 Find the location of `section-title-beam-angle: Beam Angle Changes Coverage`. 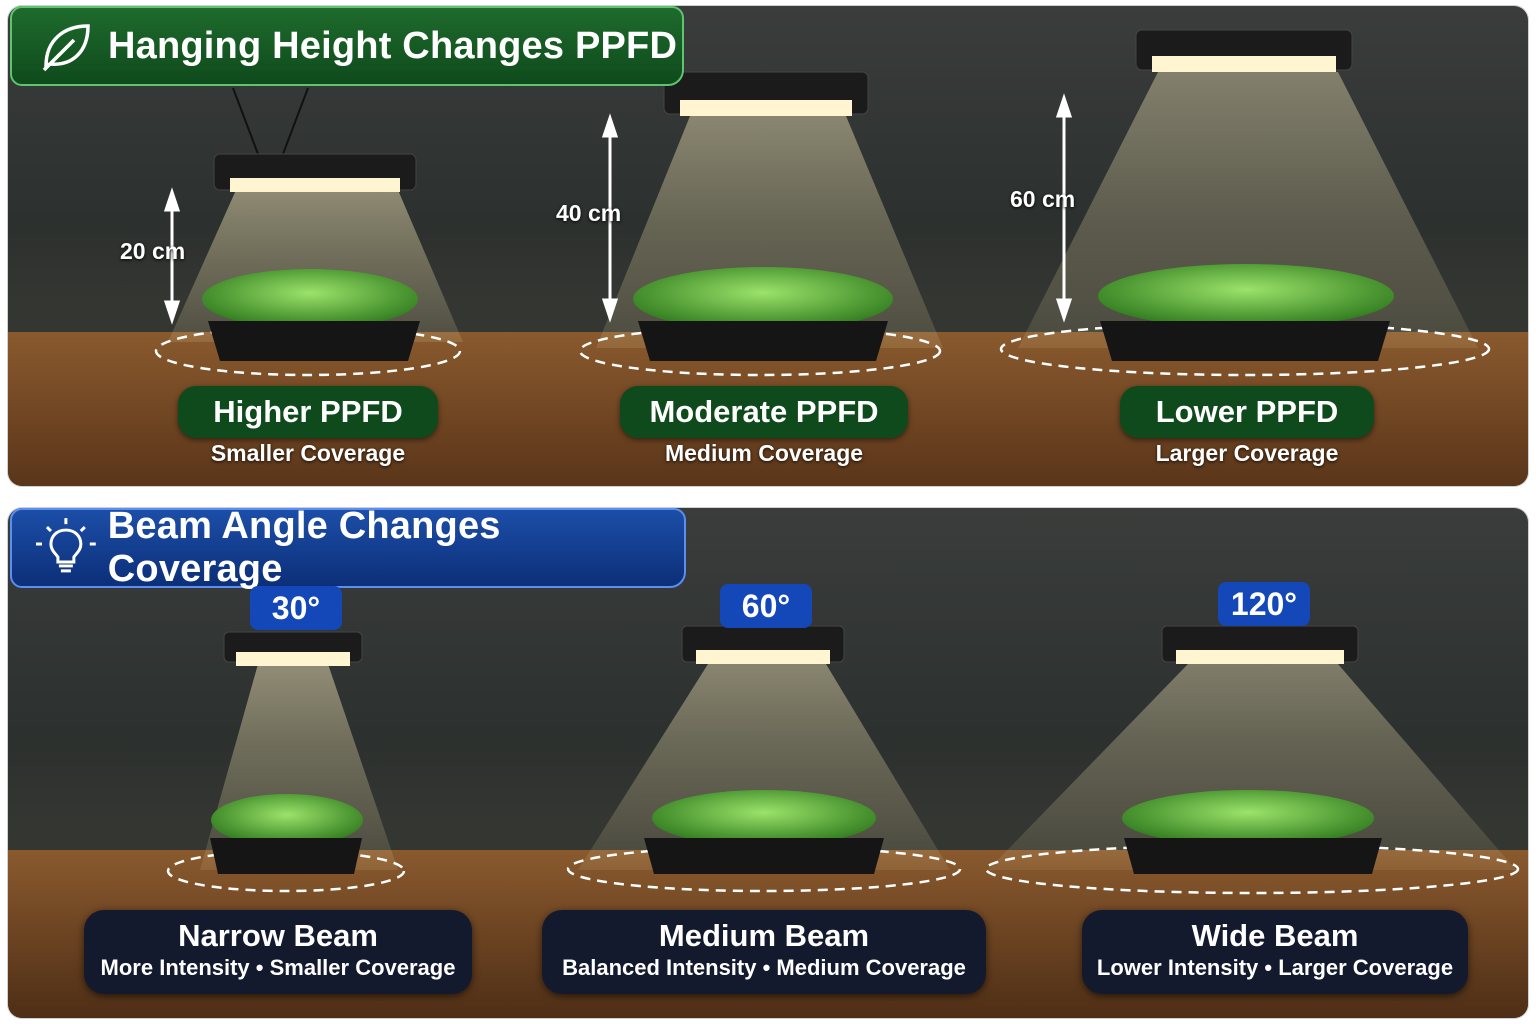

section-title-beam-angle: Beam Angle Changes Coverage is located at coordinates (348, 549).